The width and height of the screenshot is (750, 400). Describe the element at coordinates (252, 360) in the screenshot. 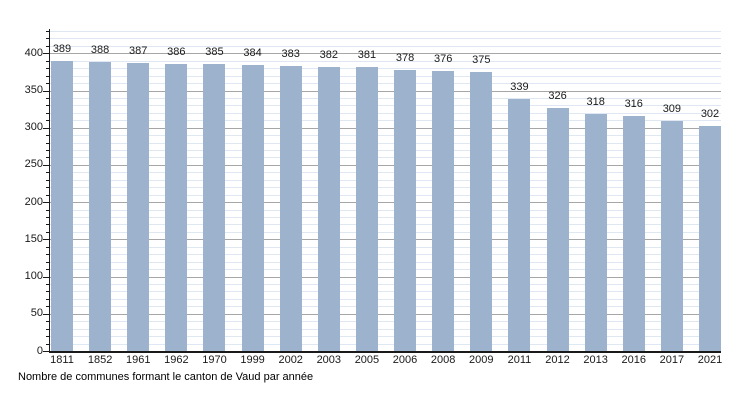

I see `x-tick-label: 1999` at that location.